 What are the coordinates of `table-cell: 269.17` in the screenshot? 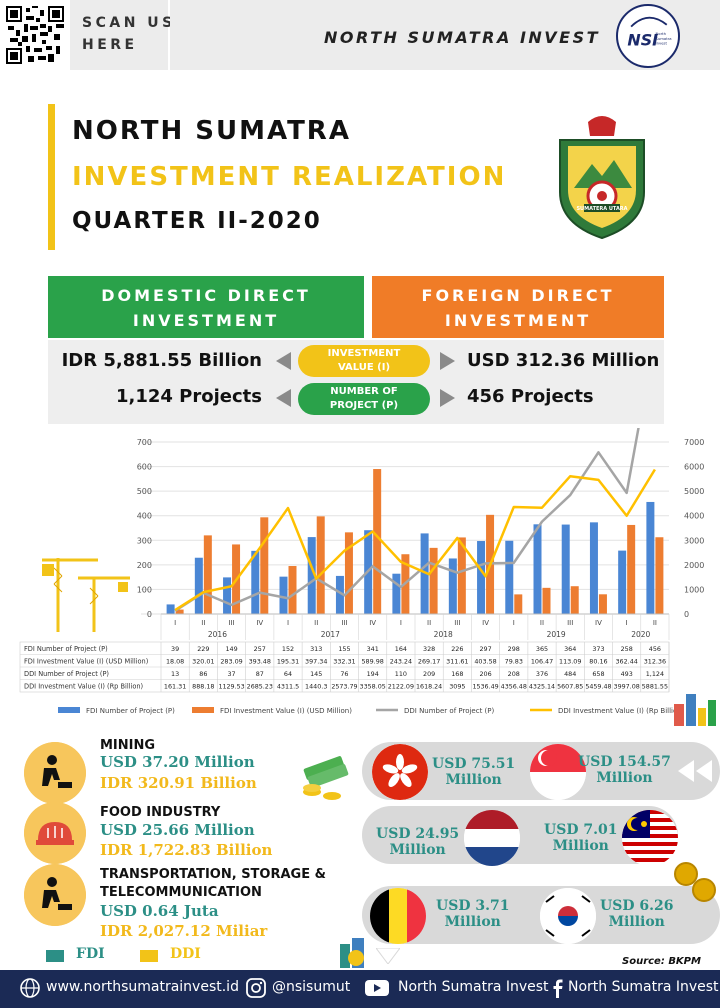 It's located at (429, 662).